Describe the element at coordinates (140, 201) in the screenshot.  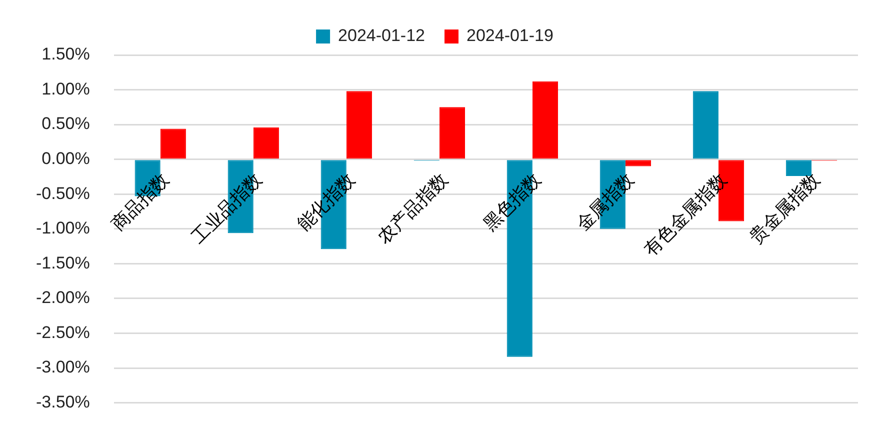
I see `x-tick-label: 商品指数` at that location.